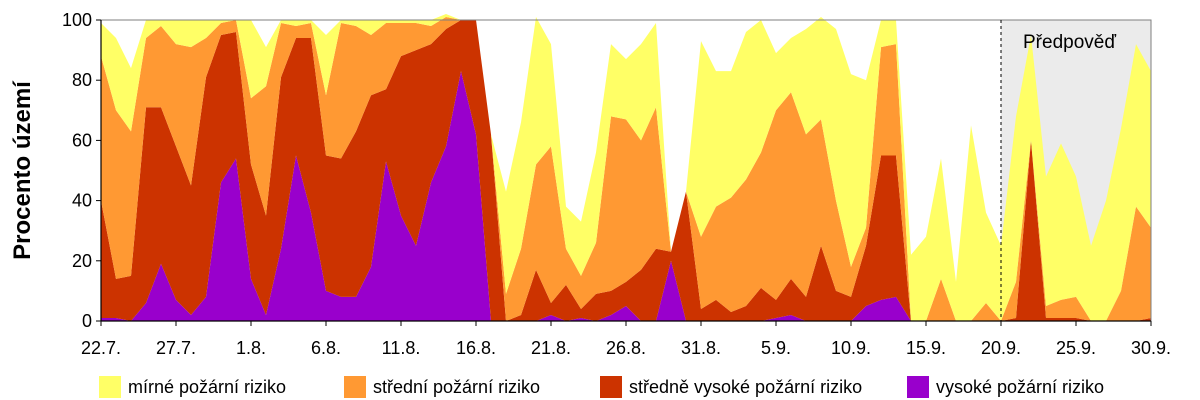  What do you see at coordinates (82, 80) in the screenshot?
I see `y-tick-label: 80` at bounding box center [82, 80].